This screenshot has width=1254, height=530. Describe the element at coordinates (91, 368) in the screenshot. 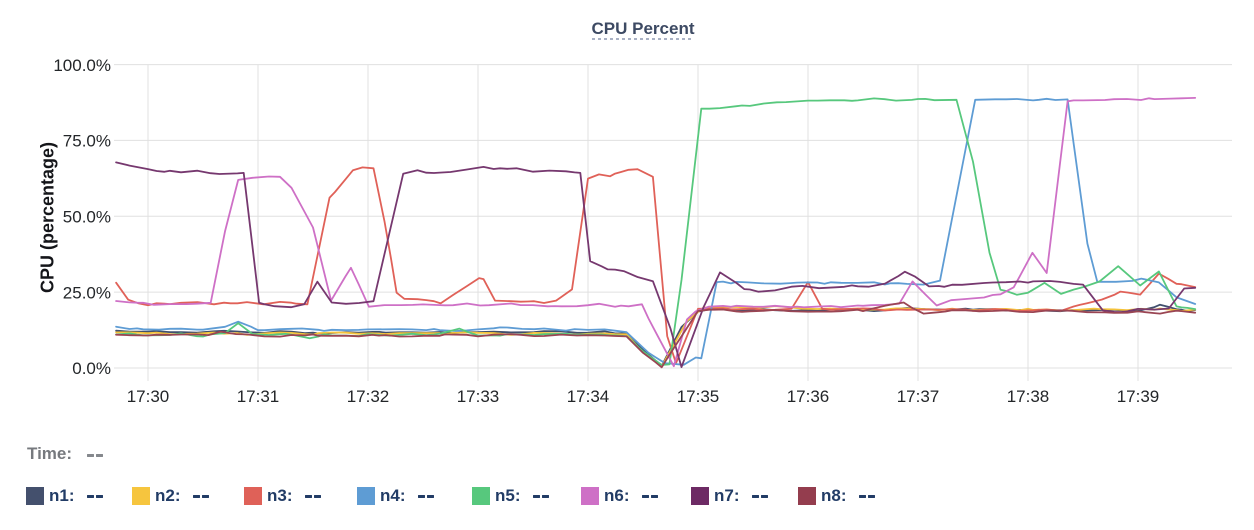

I see `svg-text: 0.0%` at that location.